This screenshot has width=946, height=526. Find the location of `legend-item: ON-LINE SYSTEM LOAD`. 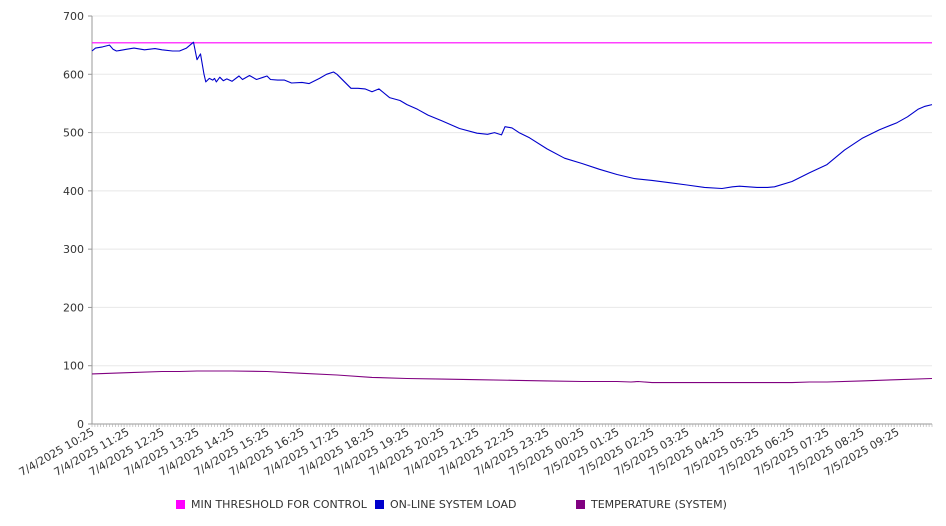

legend-item: ON-LINE SYSTEM LOAD is located at coordinates (445, 504).